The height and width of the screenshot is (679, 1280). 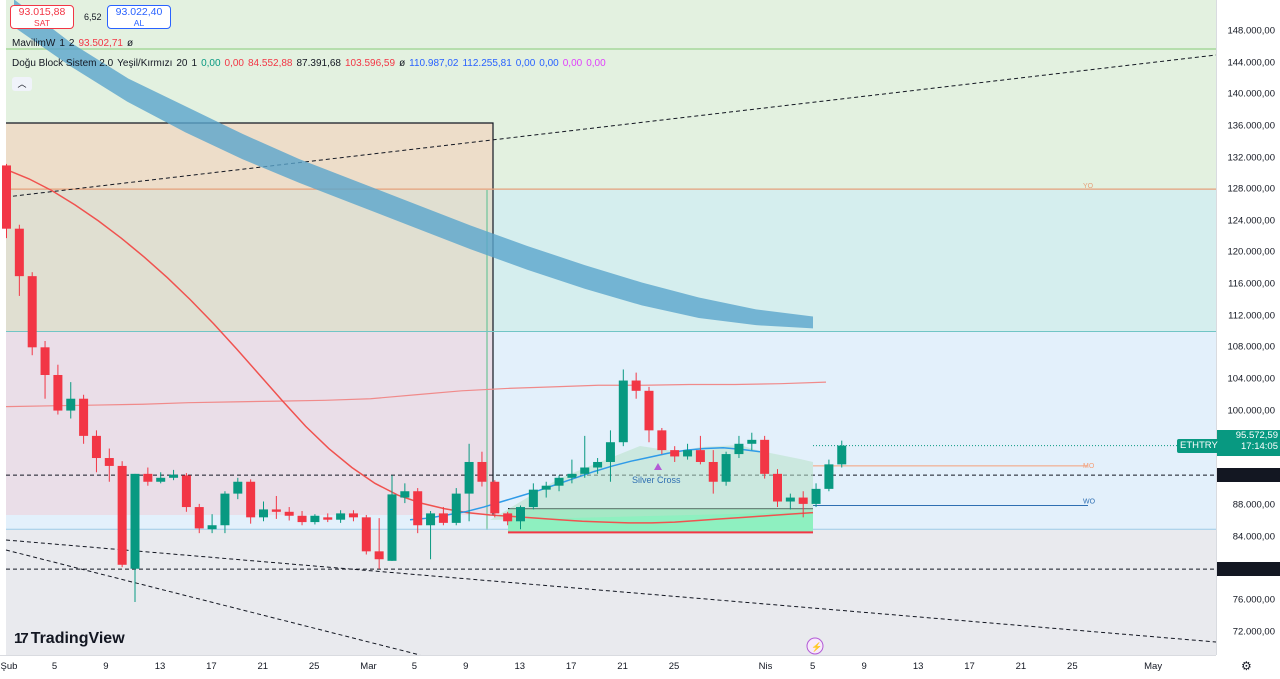 What do you see at coordinates (93, 17) in the screenshot?
I see `spread-value: 6,52` at bounding box center [93, 17].